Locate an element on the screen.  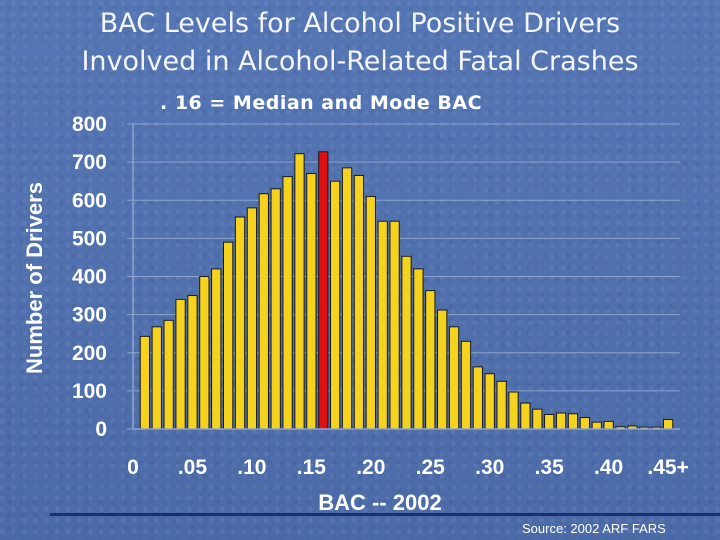
x-tick-label: .05 is located at coordinates (193, 467).